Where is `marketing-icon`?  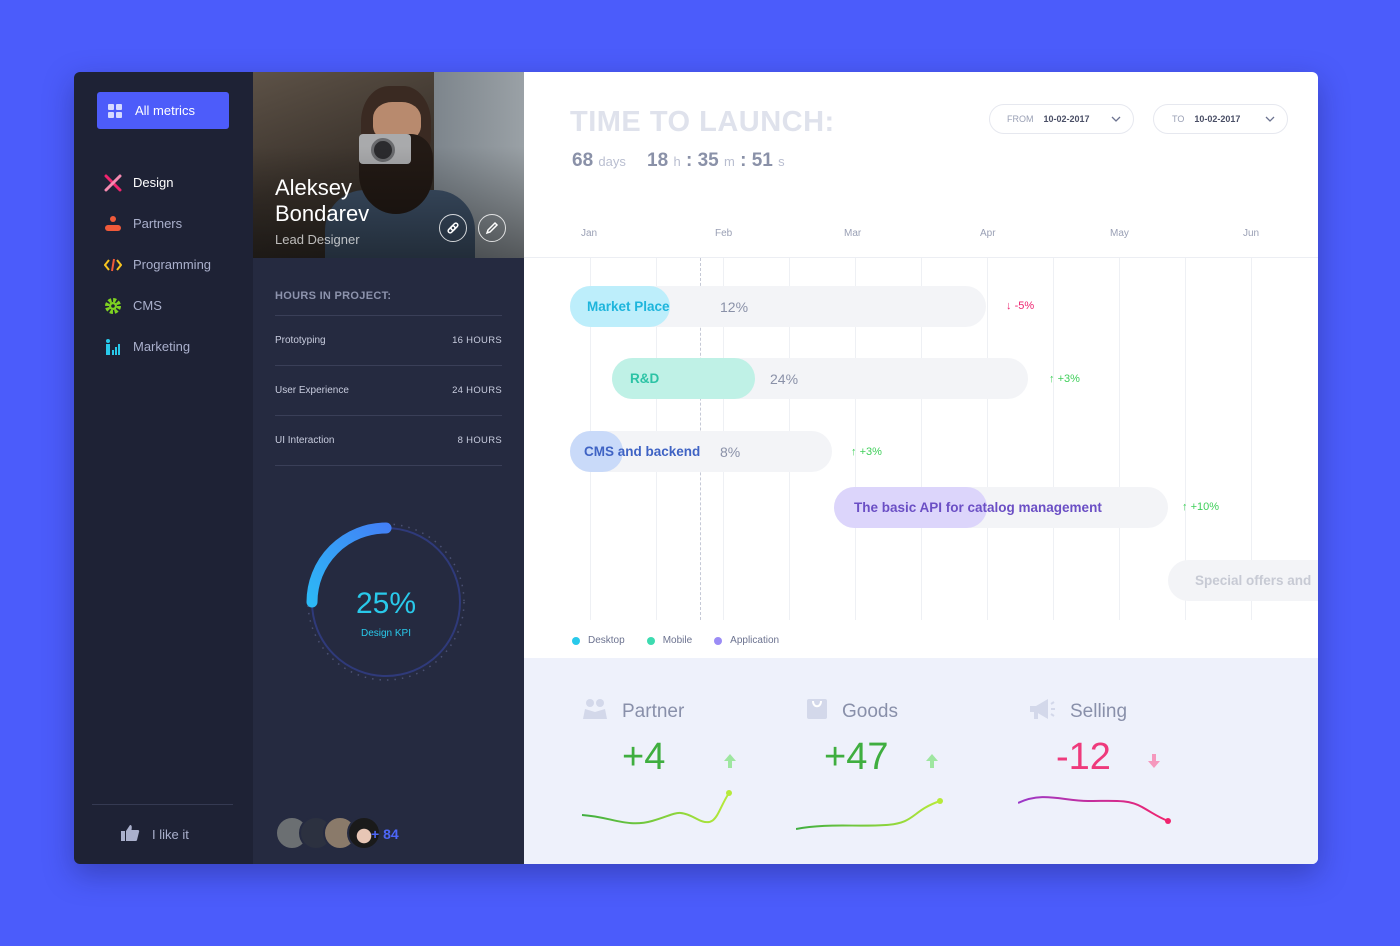 marketing-icon is located at coordinates (113, 347).